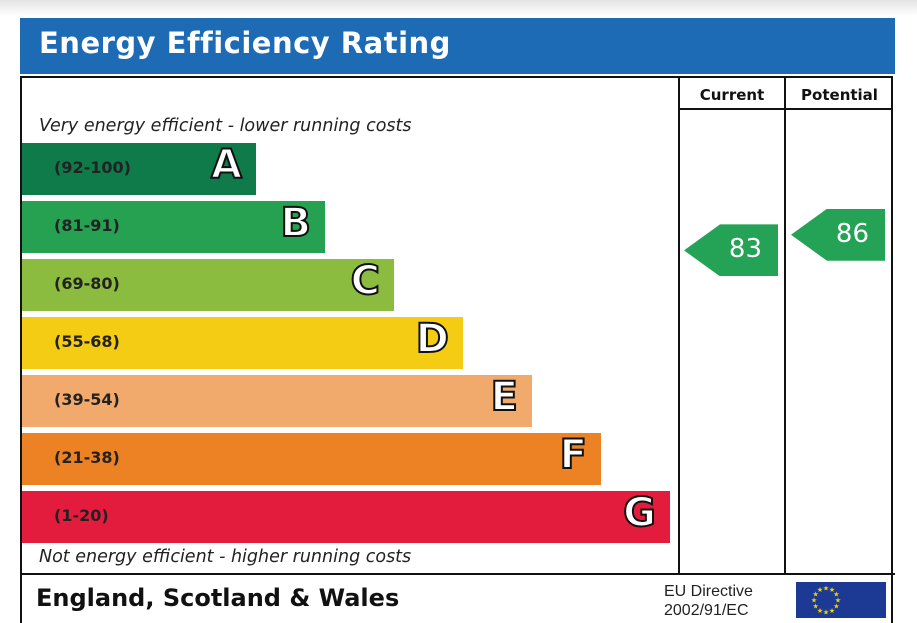 This screenshot has width=917, height=623. What do you see at coordinates (87, 341) in the screenshot?
I see `band-range-label: (55-68)` at bounding box center [87, 341].